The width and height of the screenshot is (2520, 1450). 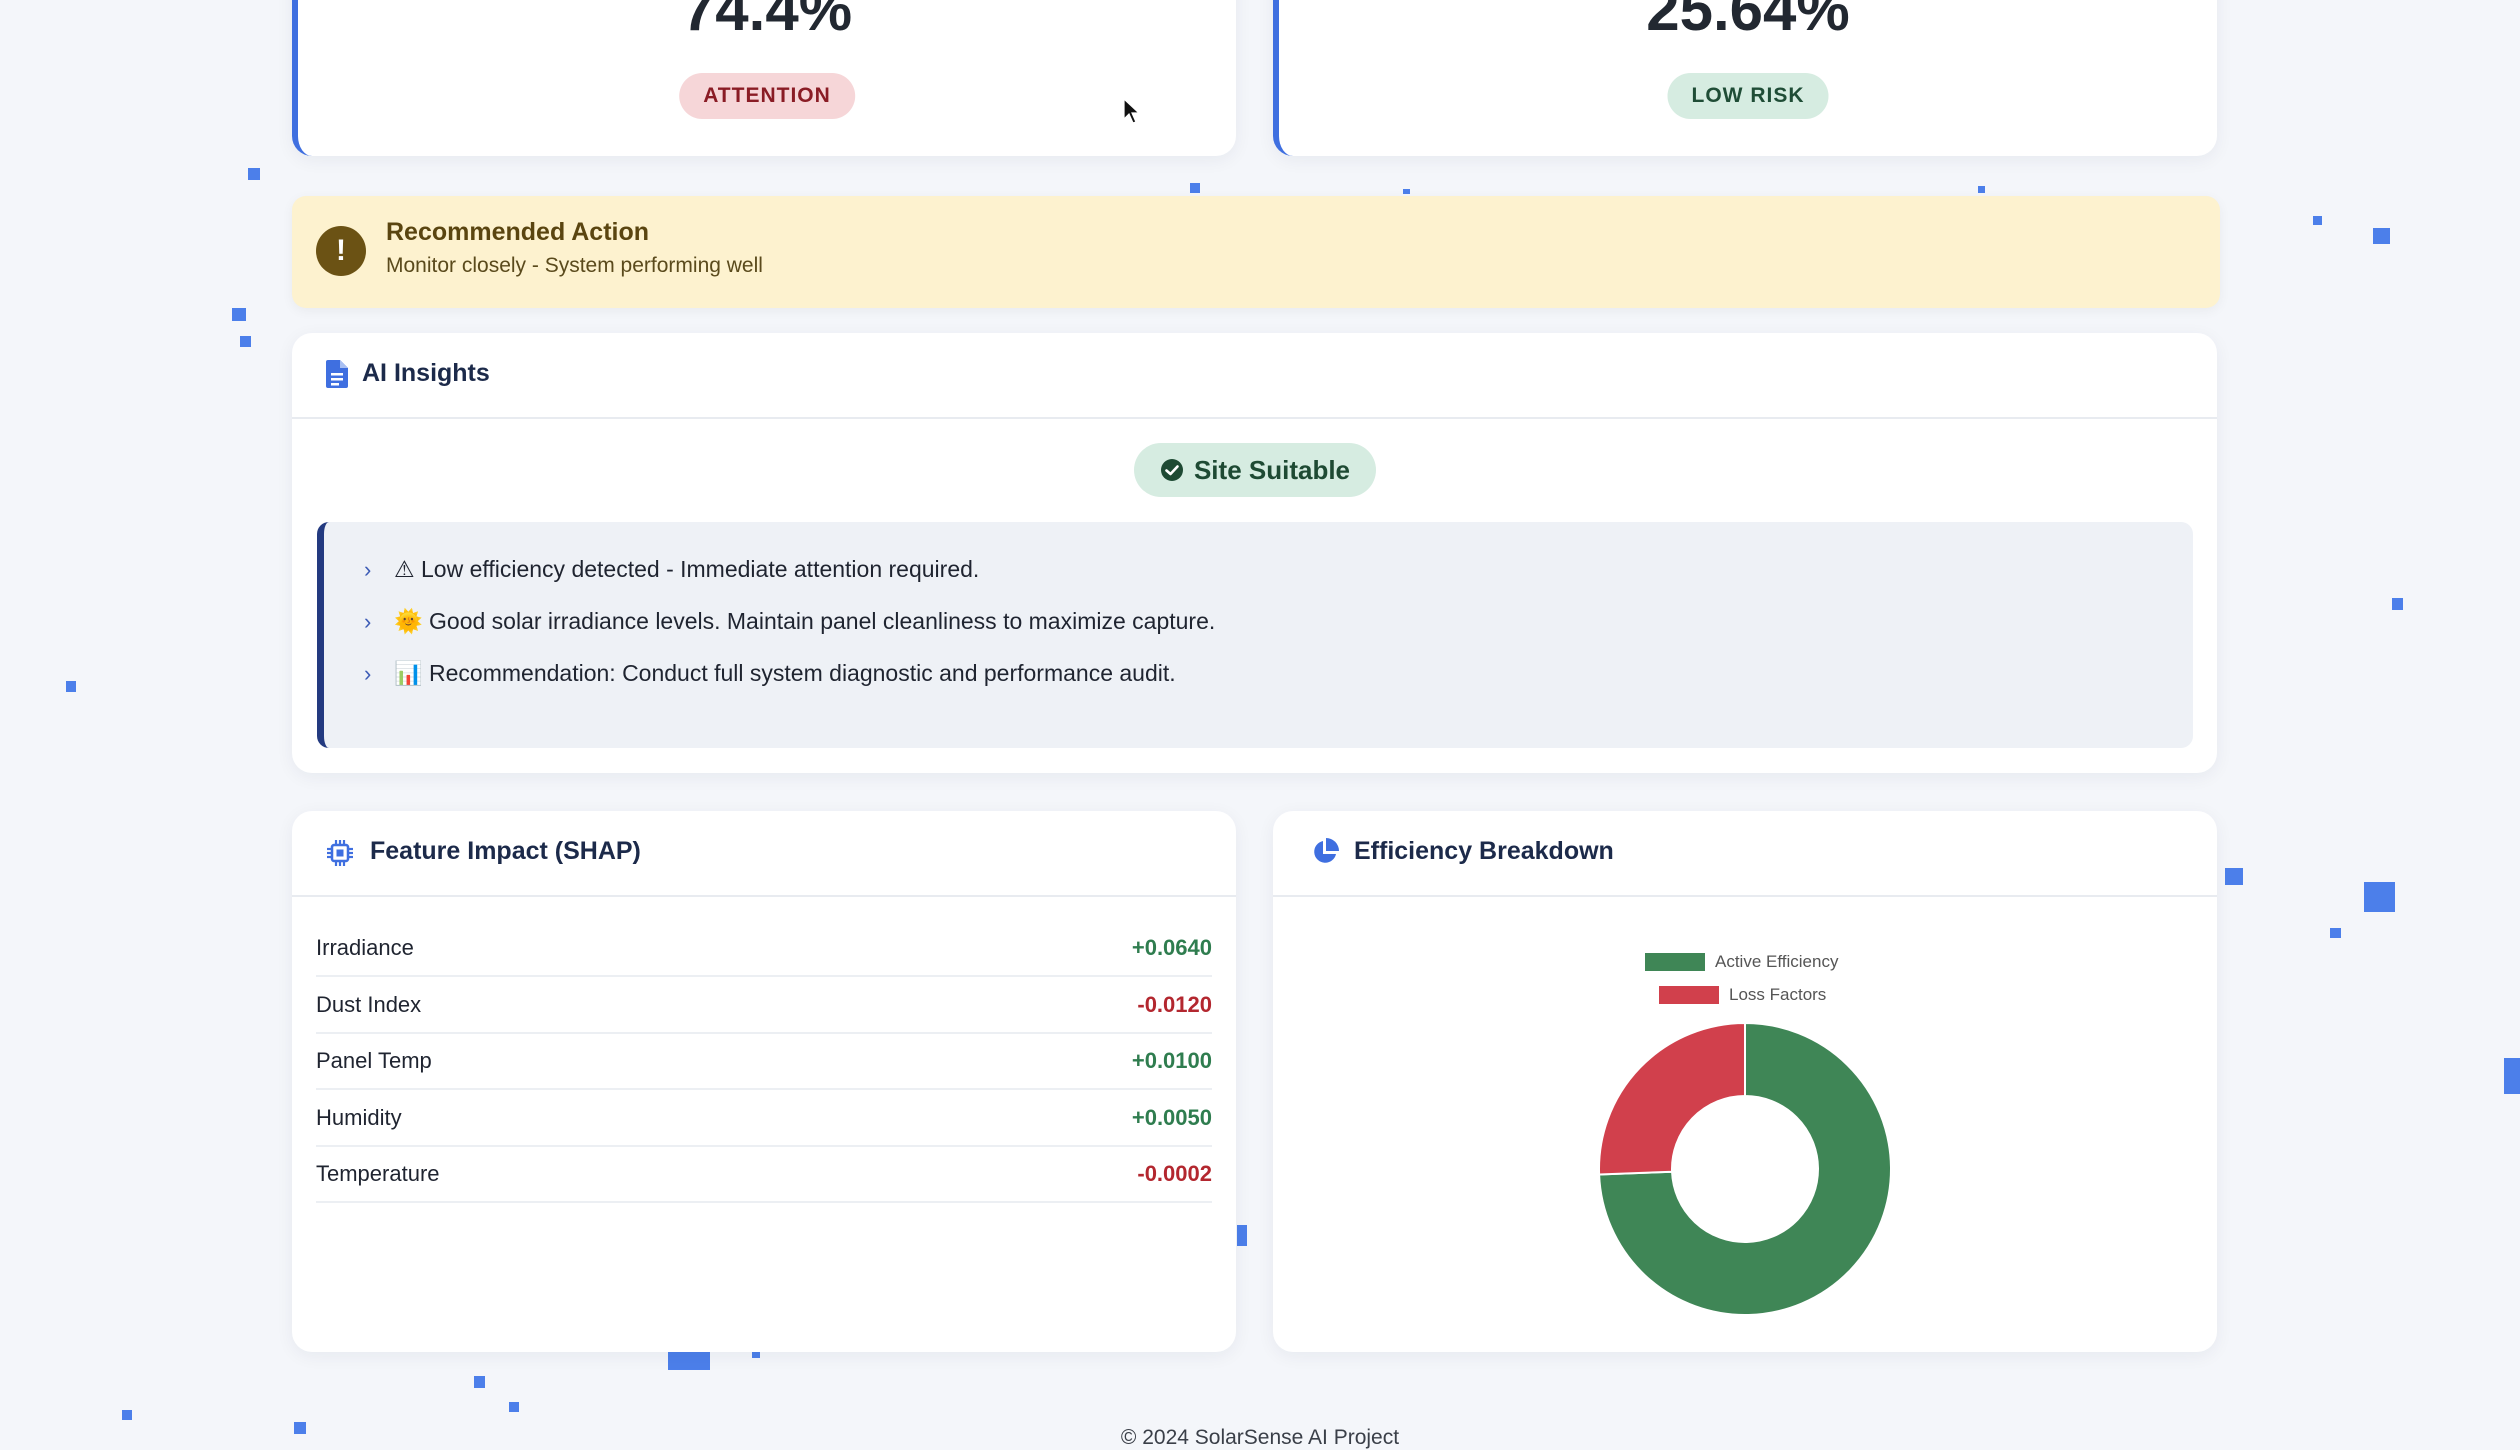 What do you see at coordinates (1748, 96) in the screenshot?
I see `low-risk-badge: LOW RISK` at bounding box center [1748, 96].